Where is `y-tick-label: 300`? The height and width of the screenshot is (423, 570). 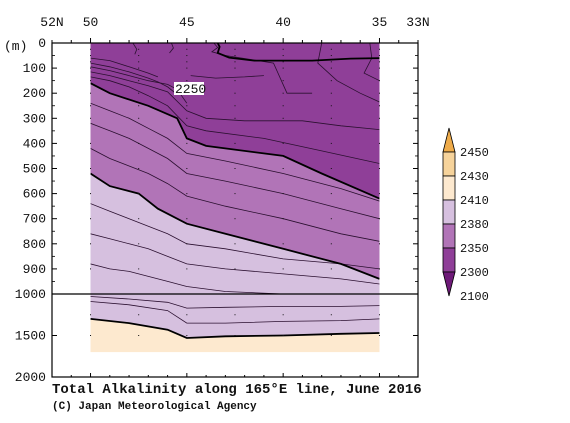
y-tick-label: 300 is located at coordinates (34, 118).